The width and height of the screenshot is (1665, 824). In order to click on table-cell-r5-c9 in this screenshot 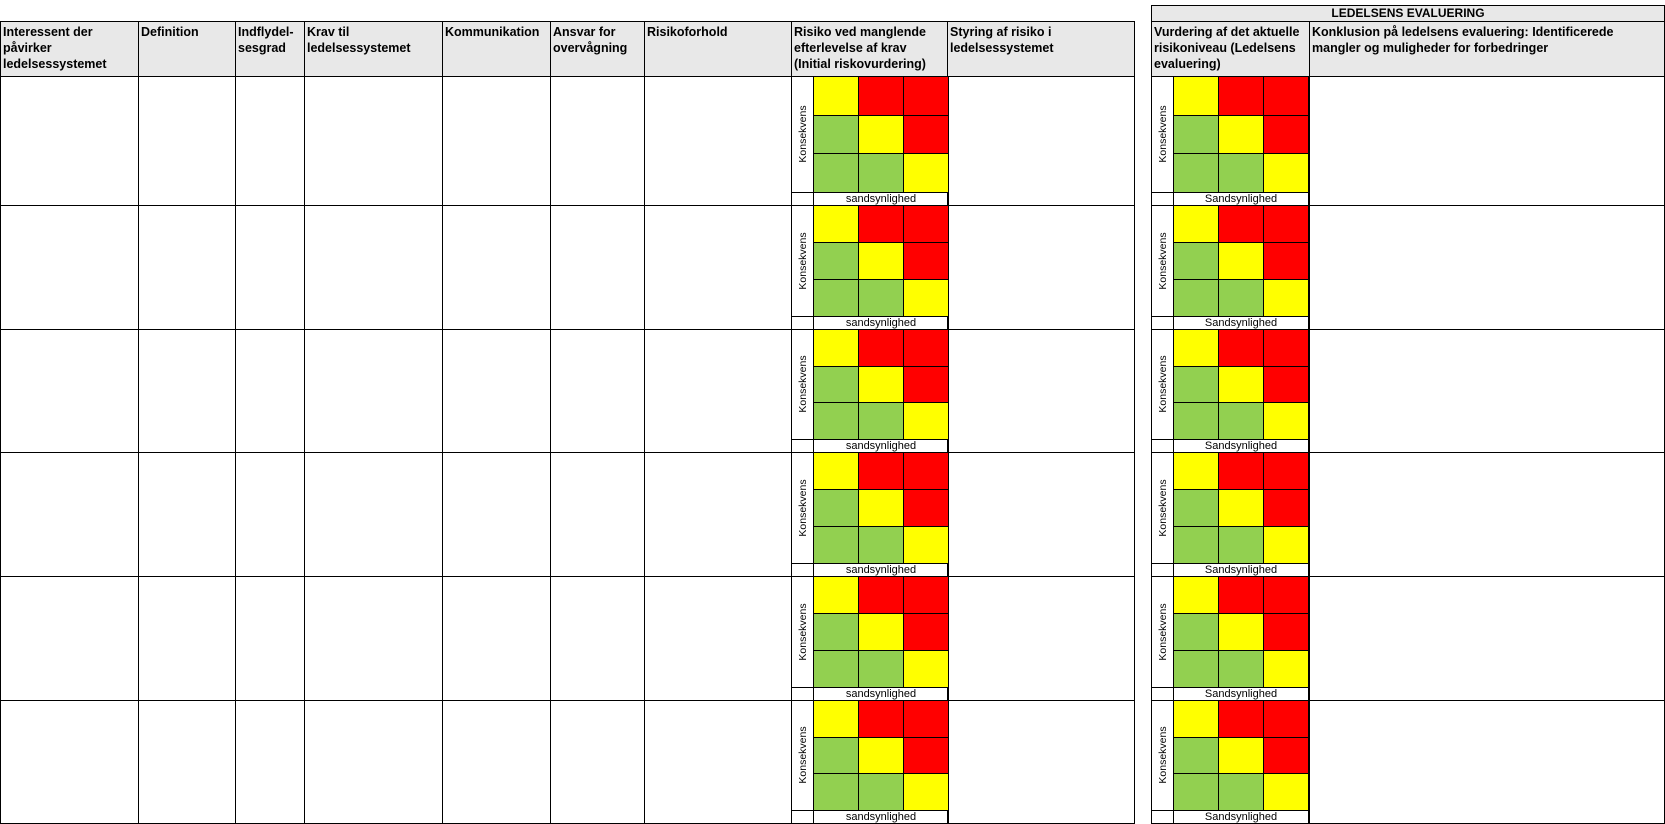, I will do `click(1041, 638)`.